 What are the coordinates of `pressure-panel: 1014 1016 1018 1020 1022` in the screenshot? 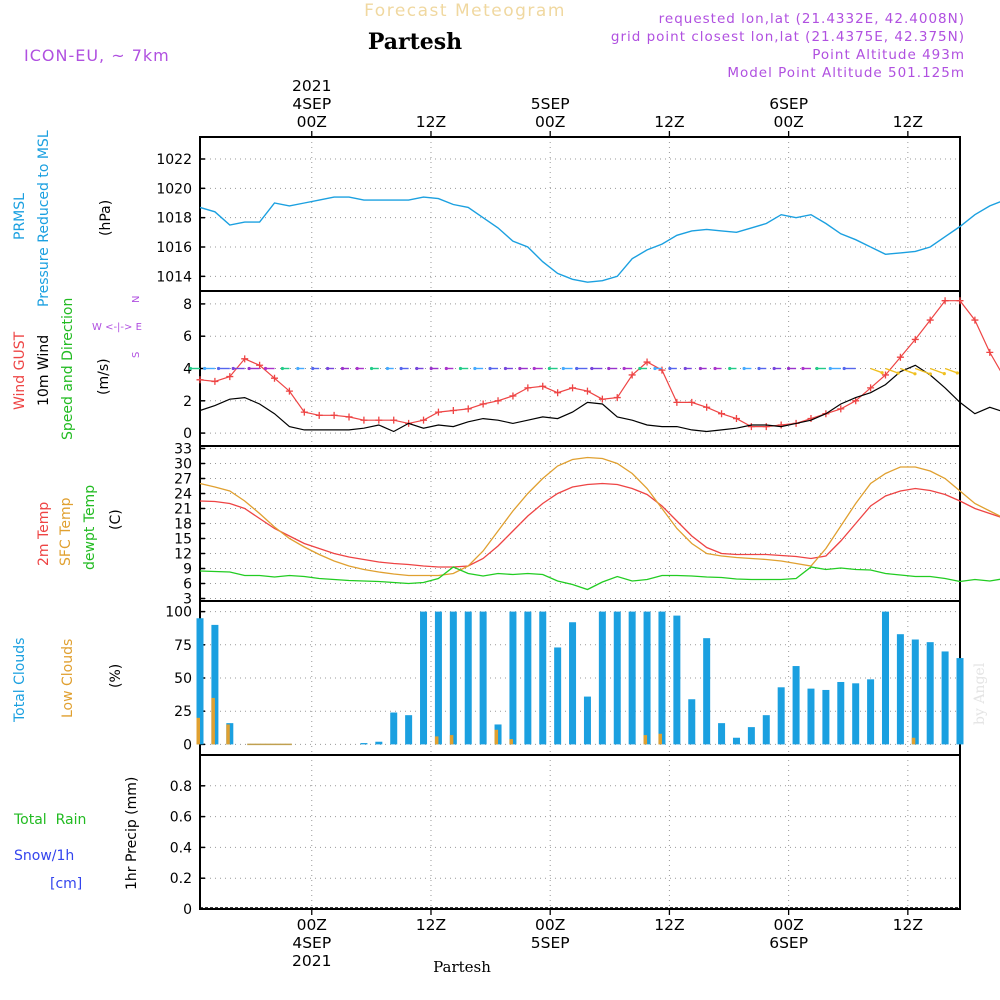 It's located at (578, 214).